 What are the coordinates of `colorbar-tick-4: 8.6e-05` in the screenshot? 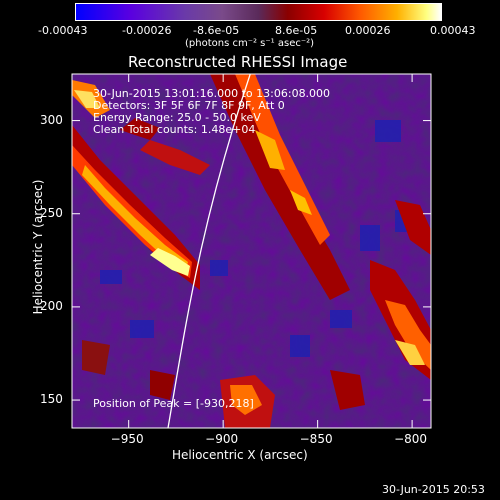 It's located at (296, 30).